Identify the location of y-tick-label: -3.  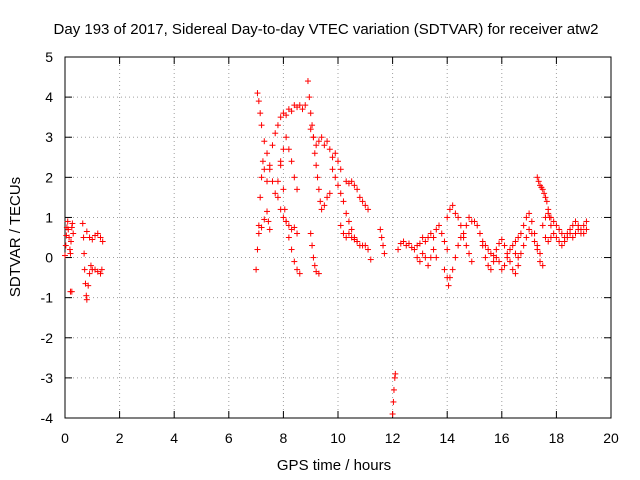
(47, 378).